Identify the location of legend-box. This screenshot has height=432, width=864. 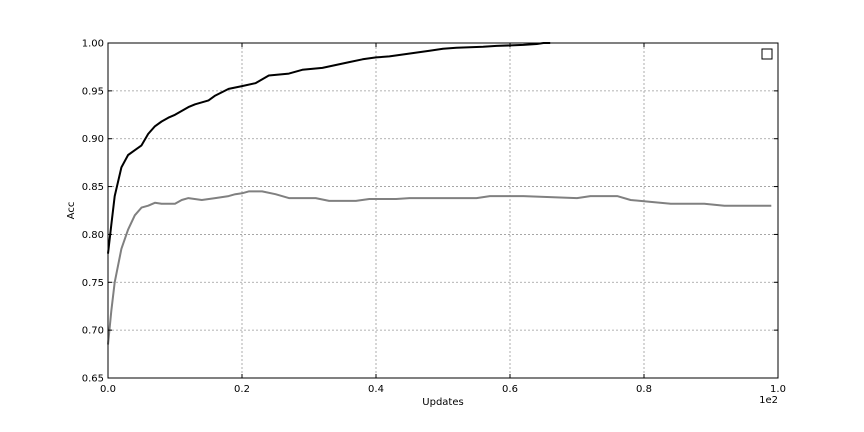
(767, 54).